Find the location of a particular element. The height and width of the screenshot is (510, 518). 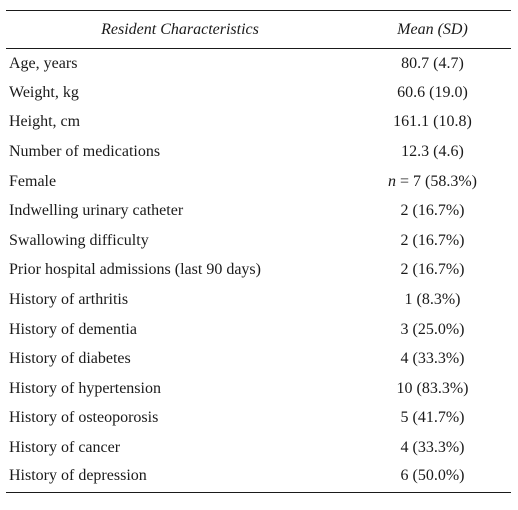

row-label: History of arthritis is located at coordinates (69, 300).